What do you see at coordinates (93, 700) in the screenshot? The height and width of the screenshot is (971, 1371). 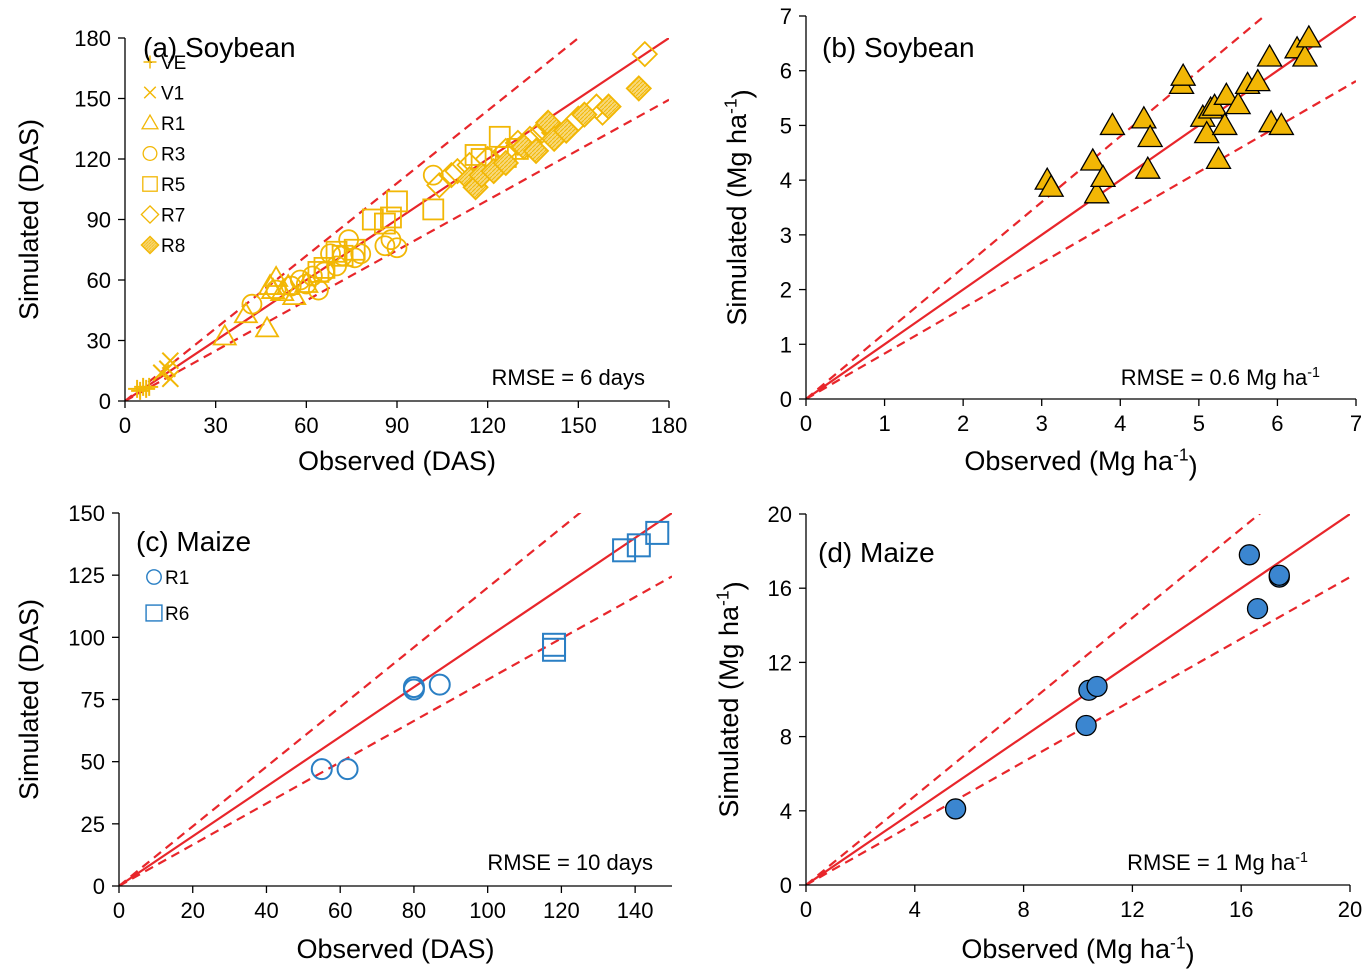 I see `y-tick-label: 75` at bounding box center [93, 700].